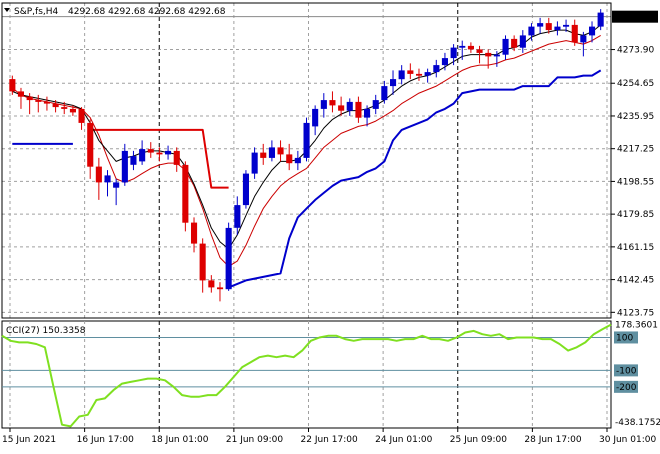 The image size is (660, 454). What do you see at coordinates (635, 281) in the screenshot?
I see `price-tick-label: 4142.45` at bounding box center [635, 281].